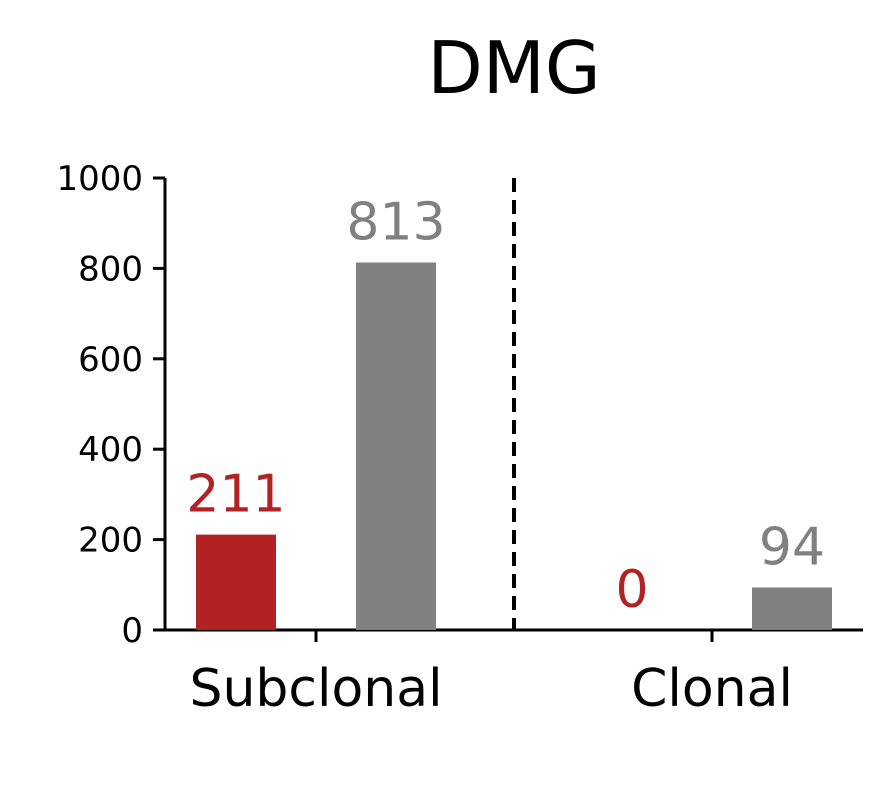 Image resolution: width=892 pixels, height=803 pixels. What do you see at coordinates (132, 631) in the screenshot?
I see `y-tick-label: 0` at bounding box center [132, 631].